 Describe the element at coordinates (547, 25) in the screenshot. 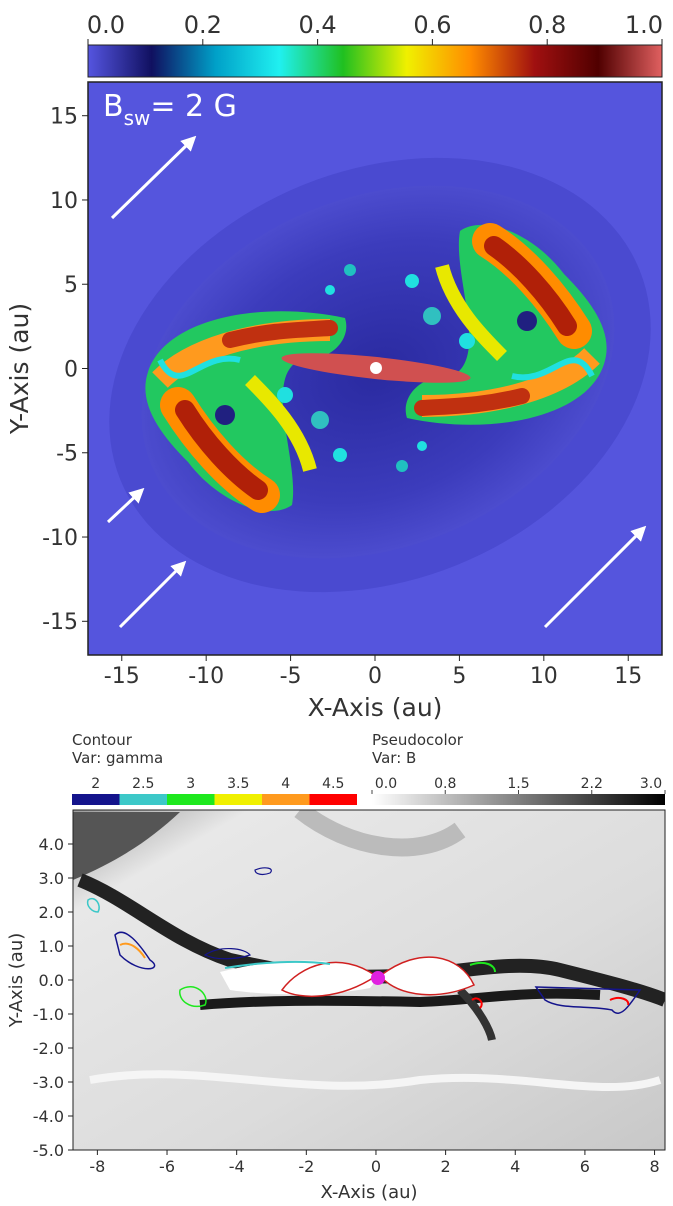

I see `colorbar-tick-label: 0.8` at that location.